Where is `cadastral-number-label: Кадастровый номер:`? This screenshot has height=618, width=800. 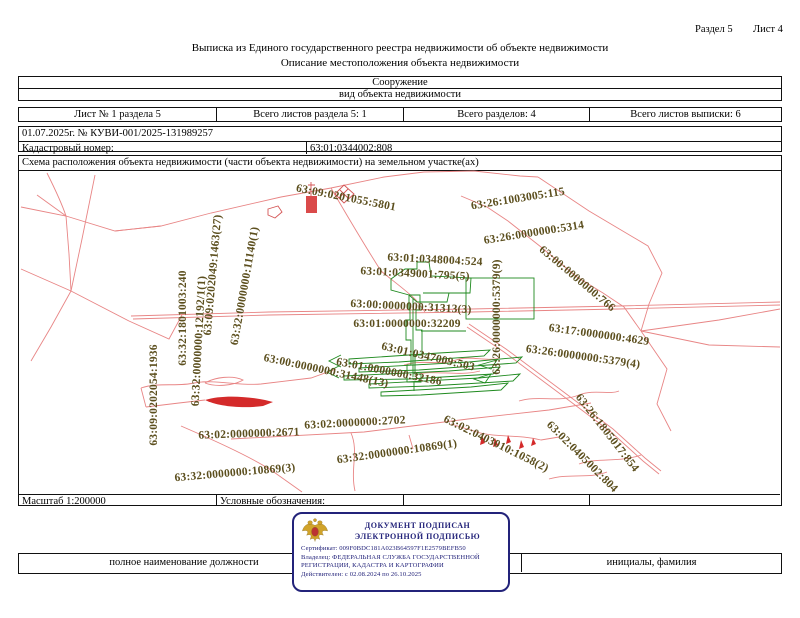 cadastral-number-label: Кадастровый номер: is located at coordinates (68, 148).